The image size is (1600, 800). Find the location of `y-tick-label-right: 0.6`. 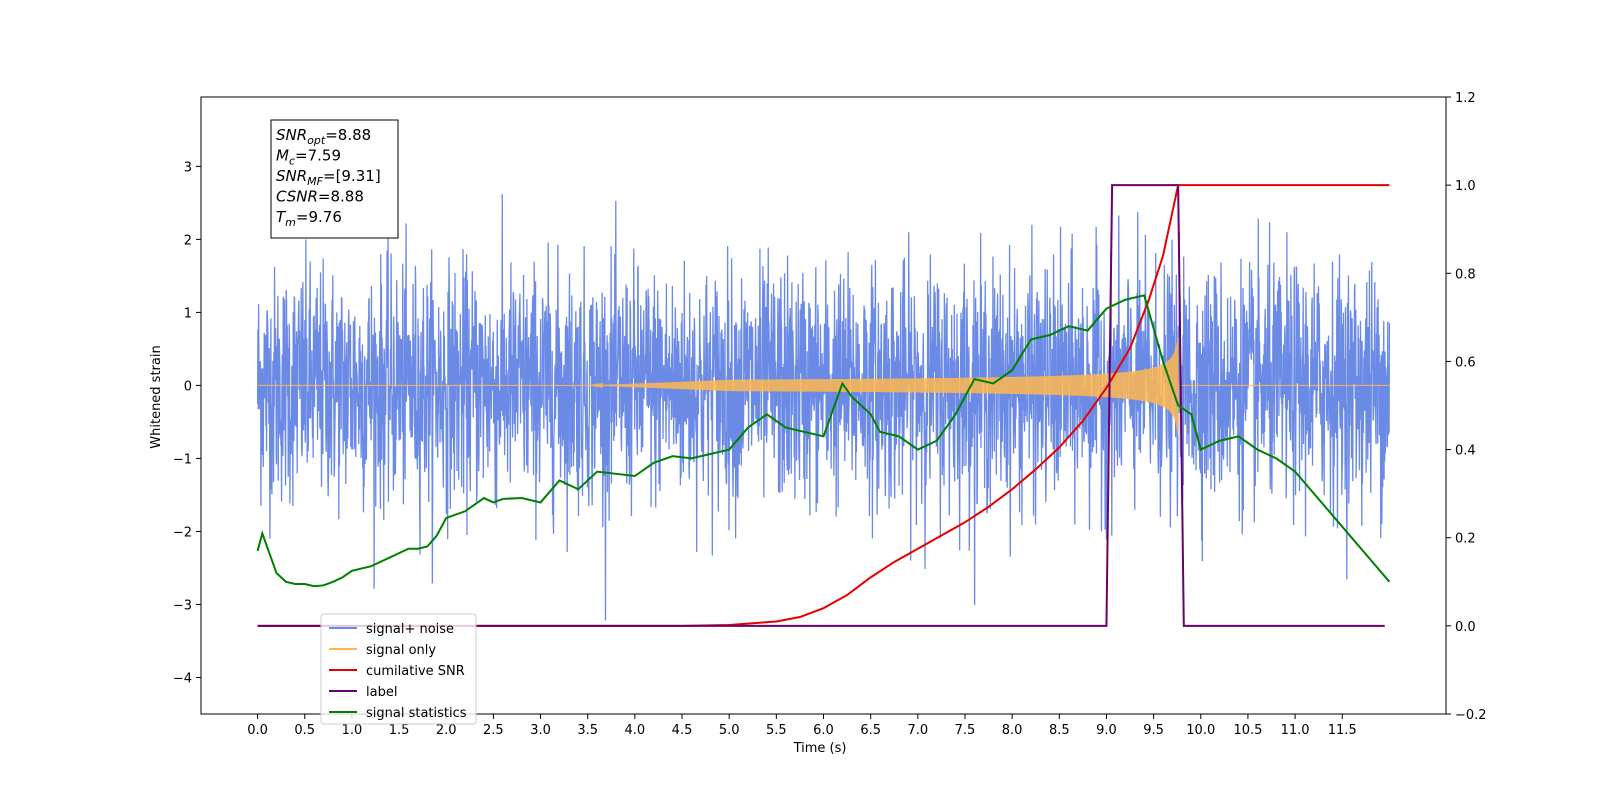

y-tick-label-right: 0.6 is located at coordinates (1465, 362).